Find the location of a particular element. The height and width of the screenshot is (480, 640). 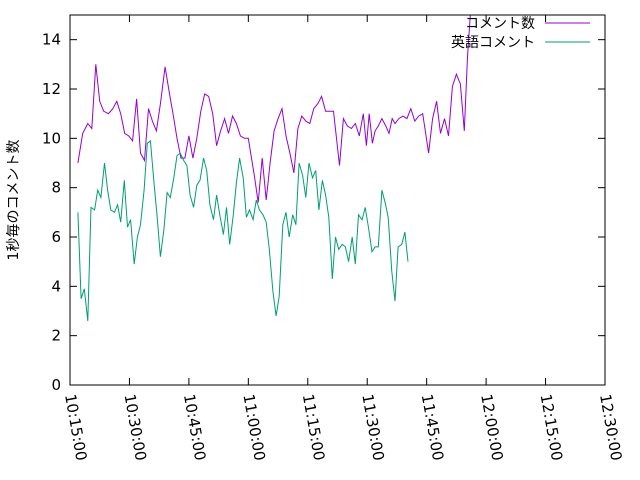

y-tick-label-3: 6 is located at coordinates (56, 237).